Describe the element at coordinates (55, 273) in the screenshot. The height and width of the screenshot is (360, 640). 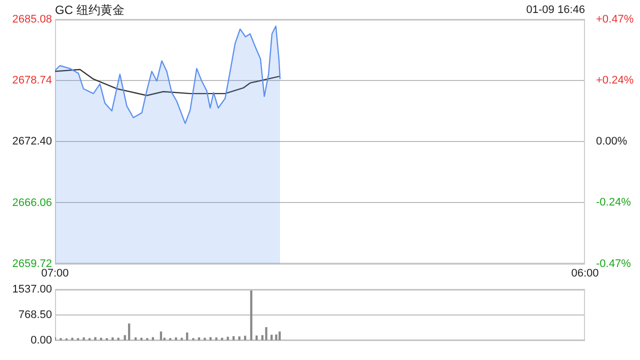
I see `x-tick-label: 07:00` at that location.